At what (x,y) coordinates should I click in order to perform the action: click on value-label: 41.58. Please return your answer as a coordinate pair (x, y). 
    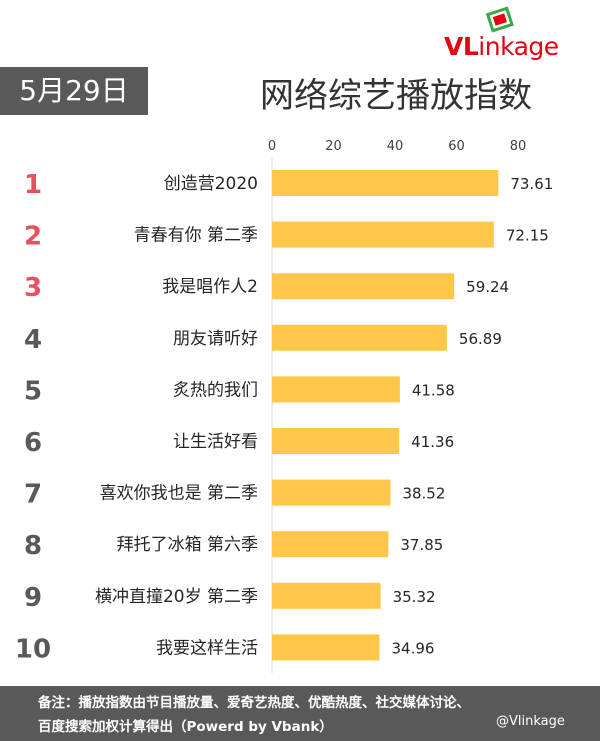
    Looking at the image, I should click on (433, 390).